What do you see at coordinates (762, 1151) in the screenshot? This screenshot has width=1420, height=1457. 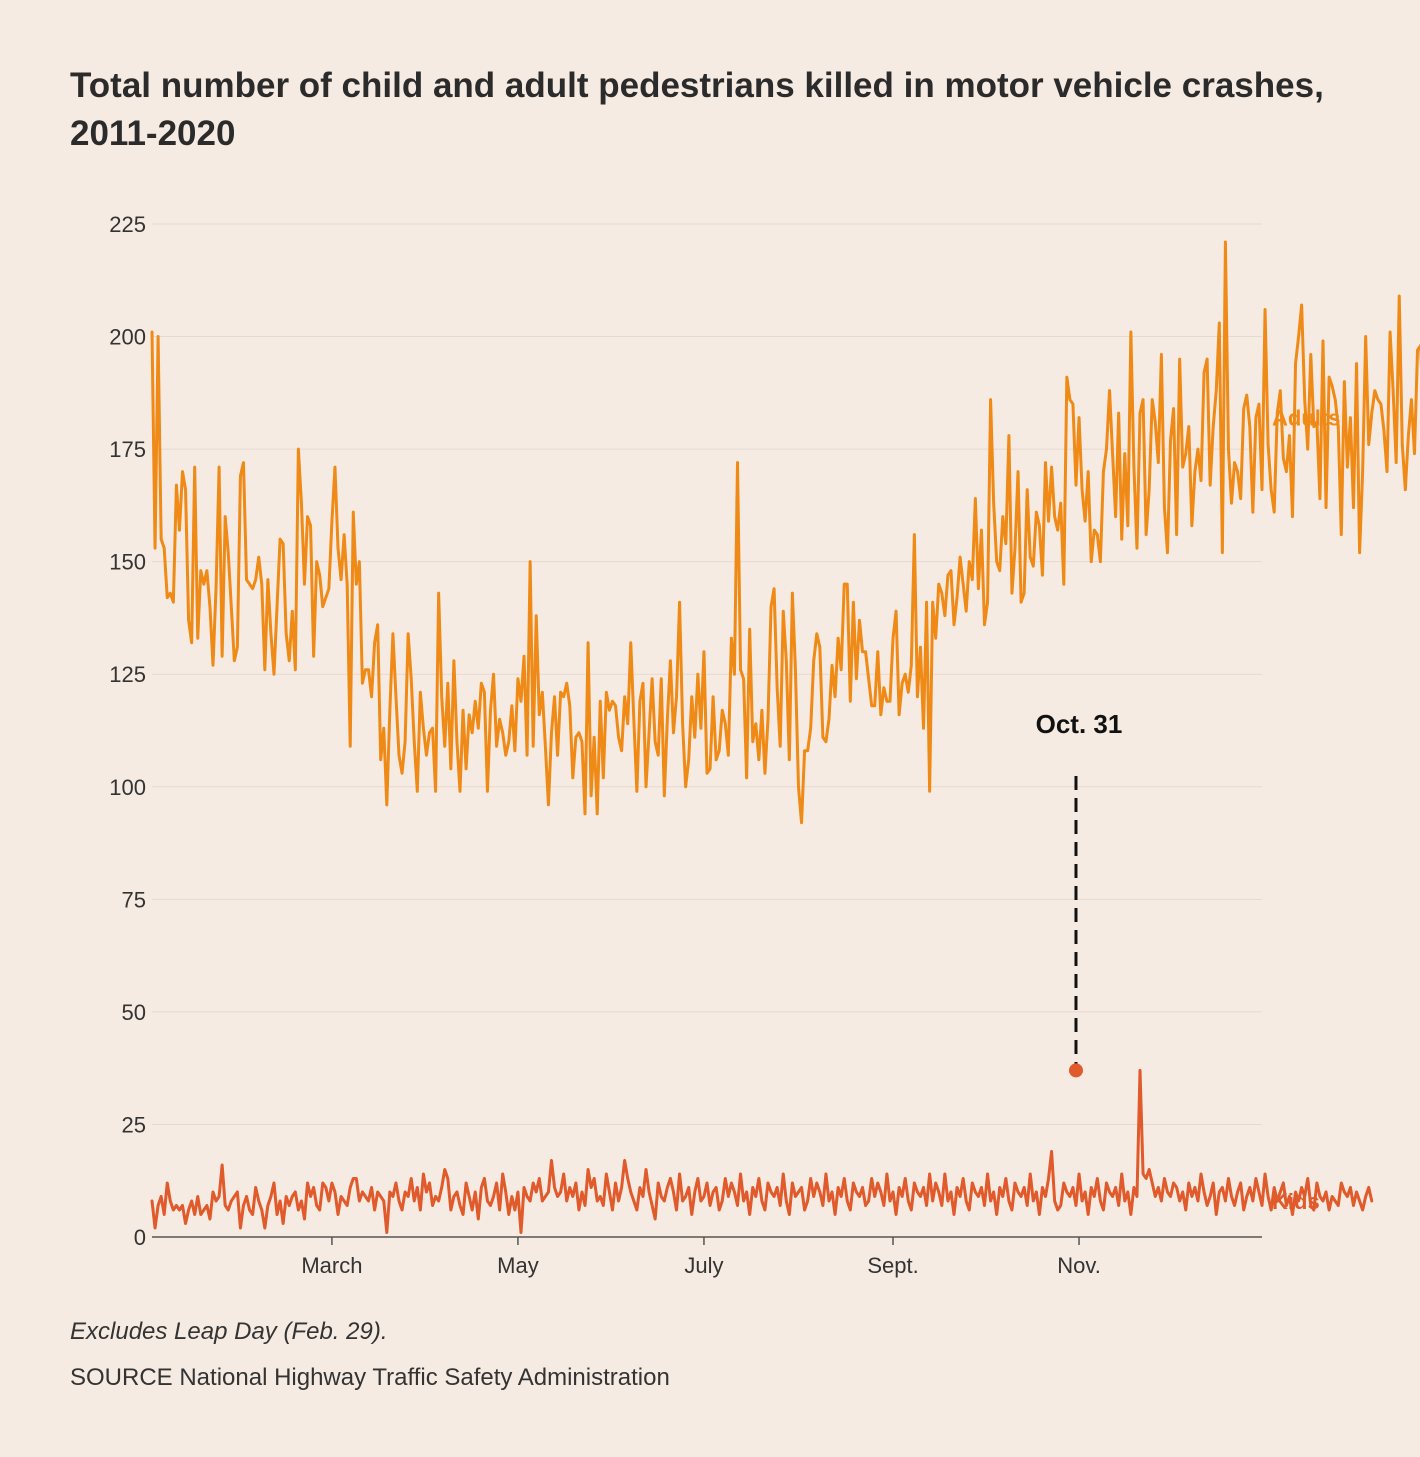 I see `series-line-kids` at bounding box center [762, 1151].